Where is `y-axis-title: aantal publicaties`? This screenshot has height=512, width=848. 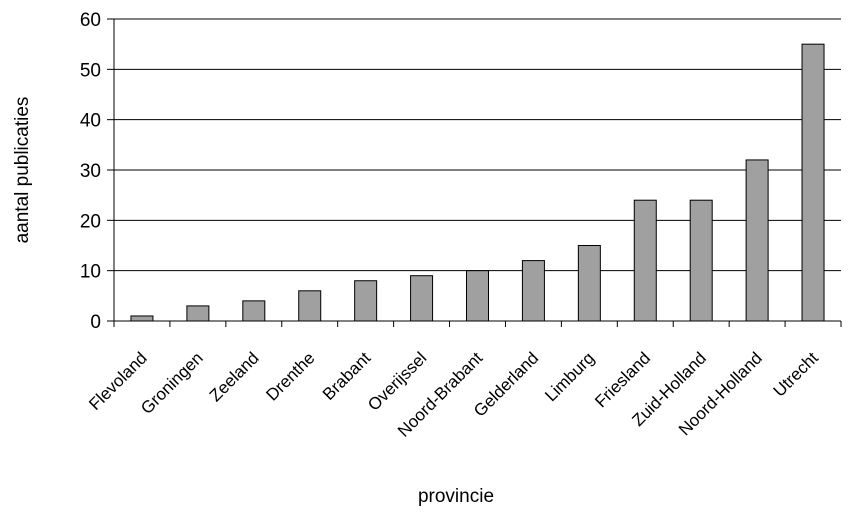
y-axis-title: aantal publicaties is located at coordinates (22, 170).